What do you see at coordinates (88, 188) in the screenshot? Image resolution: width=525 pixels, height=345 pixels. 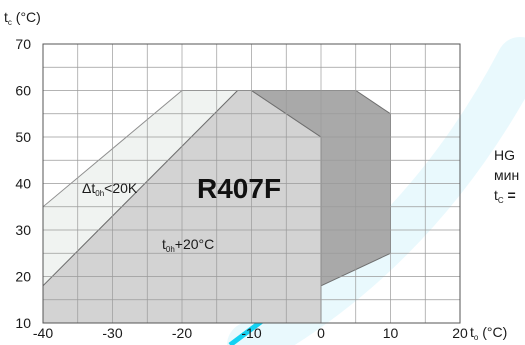 I see `delta-t-prefix: Δt` at bounding box center [88, 188].